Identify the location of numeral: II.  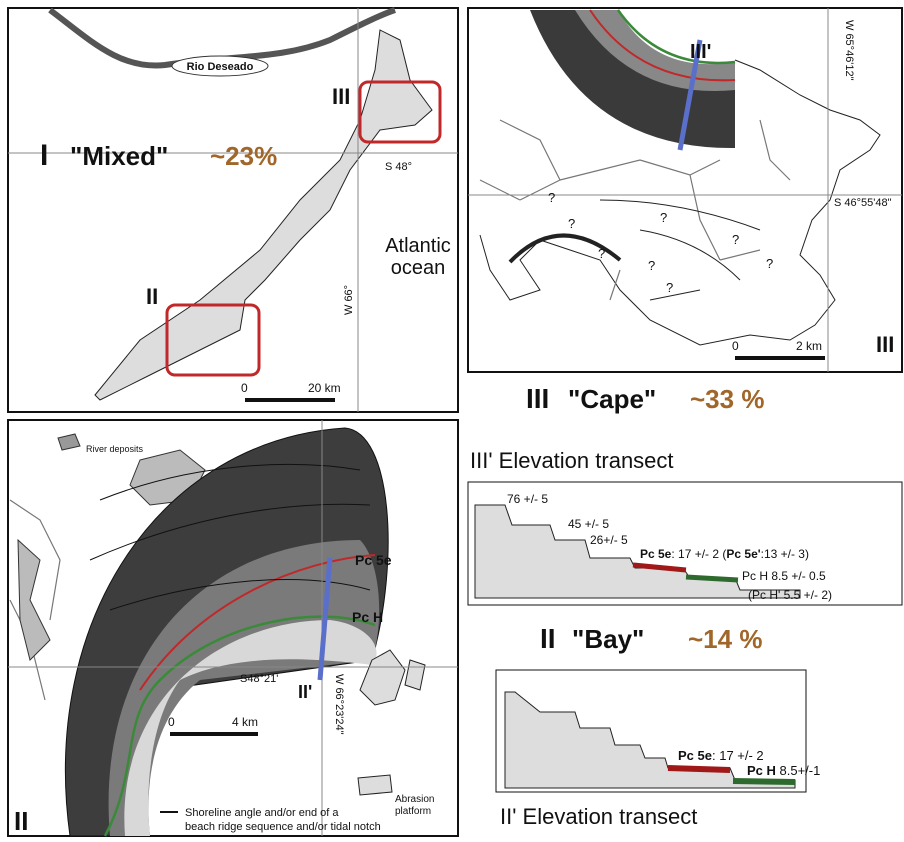
(548, 638).